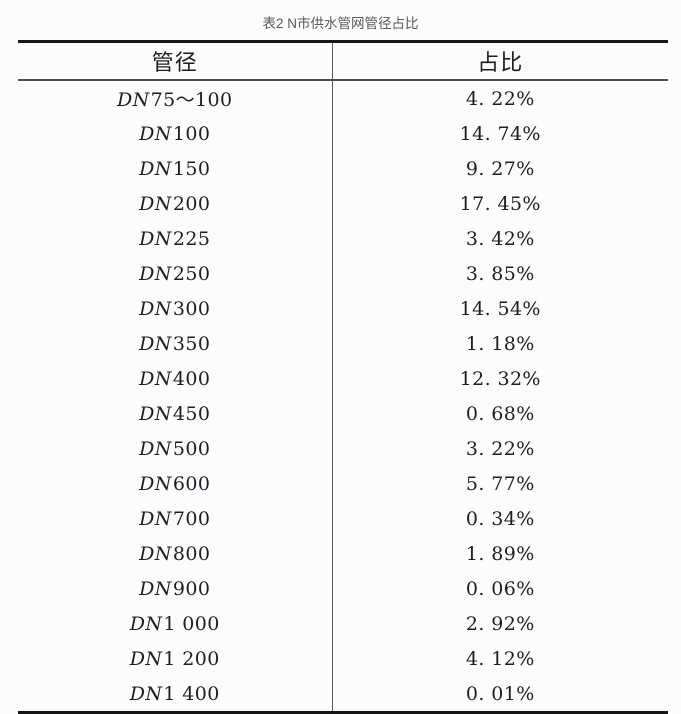 This screenshot has width=681, height=714. What do you see at coordinates (343, 588) in the screenshot?
I see `table-row: DN900 0. 06%` at bounding box center [343, 588].